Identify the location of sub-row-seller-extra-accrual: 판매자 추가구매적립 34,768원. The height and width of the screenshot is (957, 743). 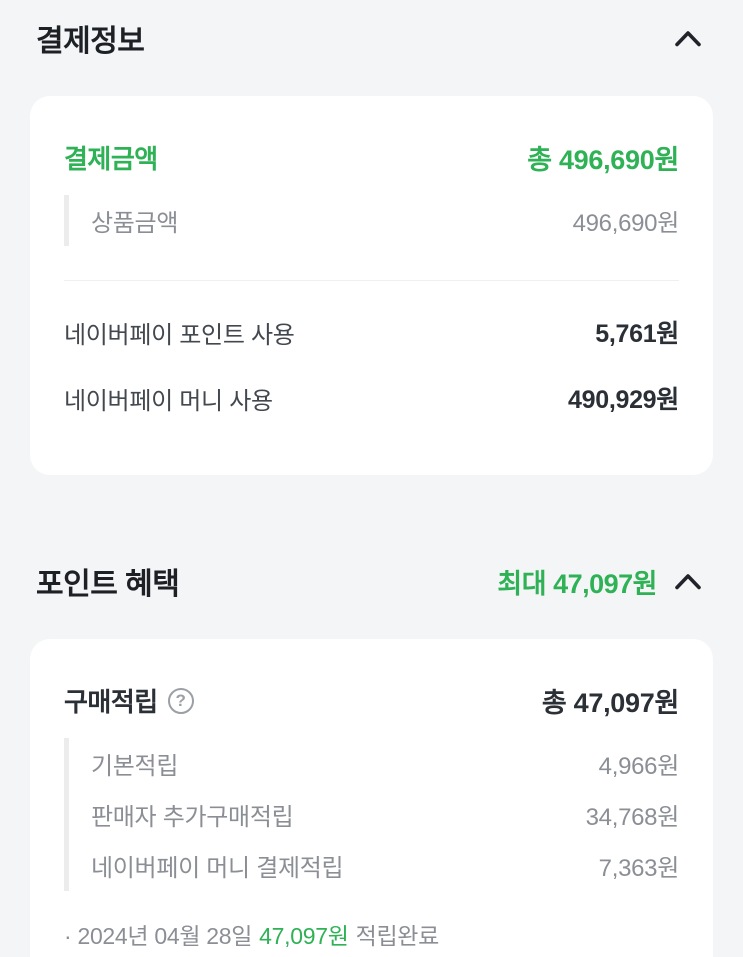
(385, 814).